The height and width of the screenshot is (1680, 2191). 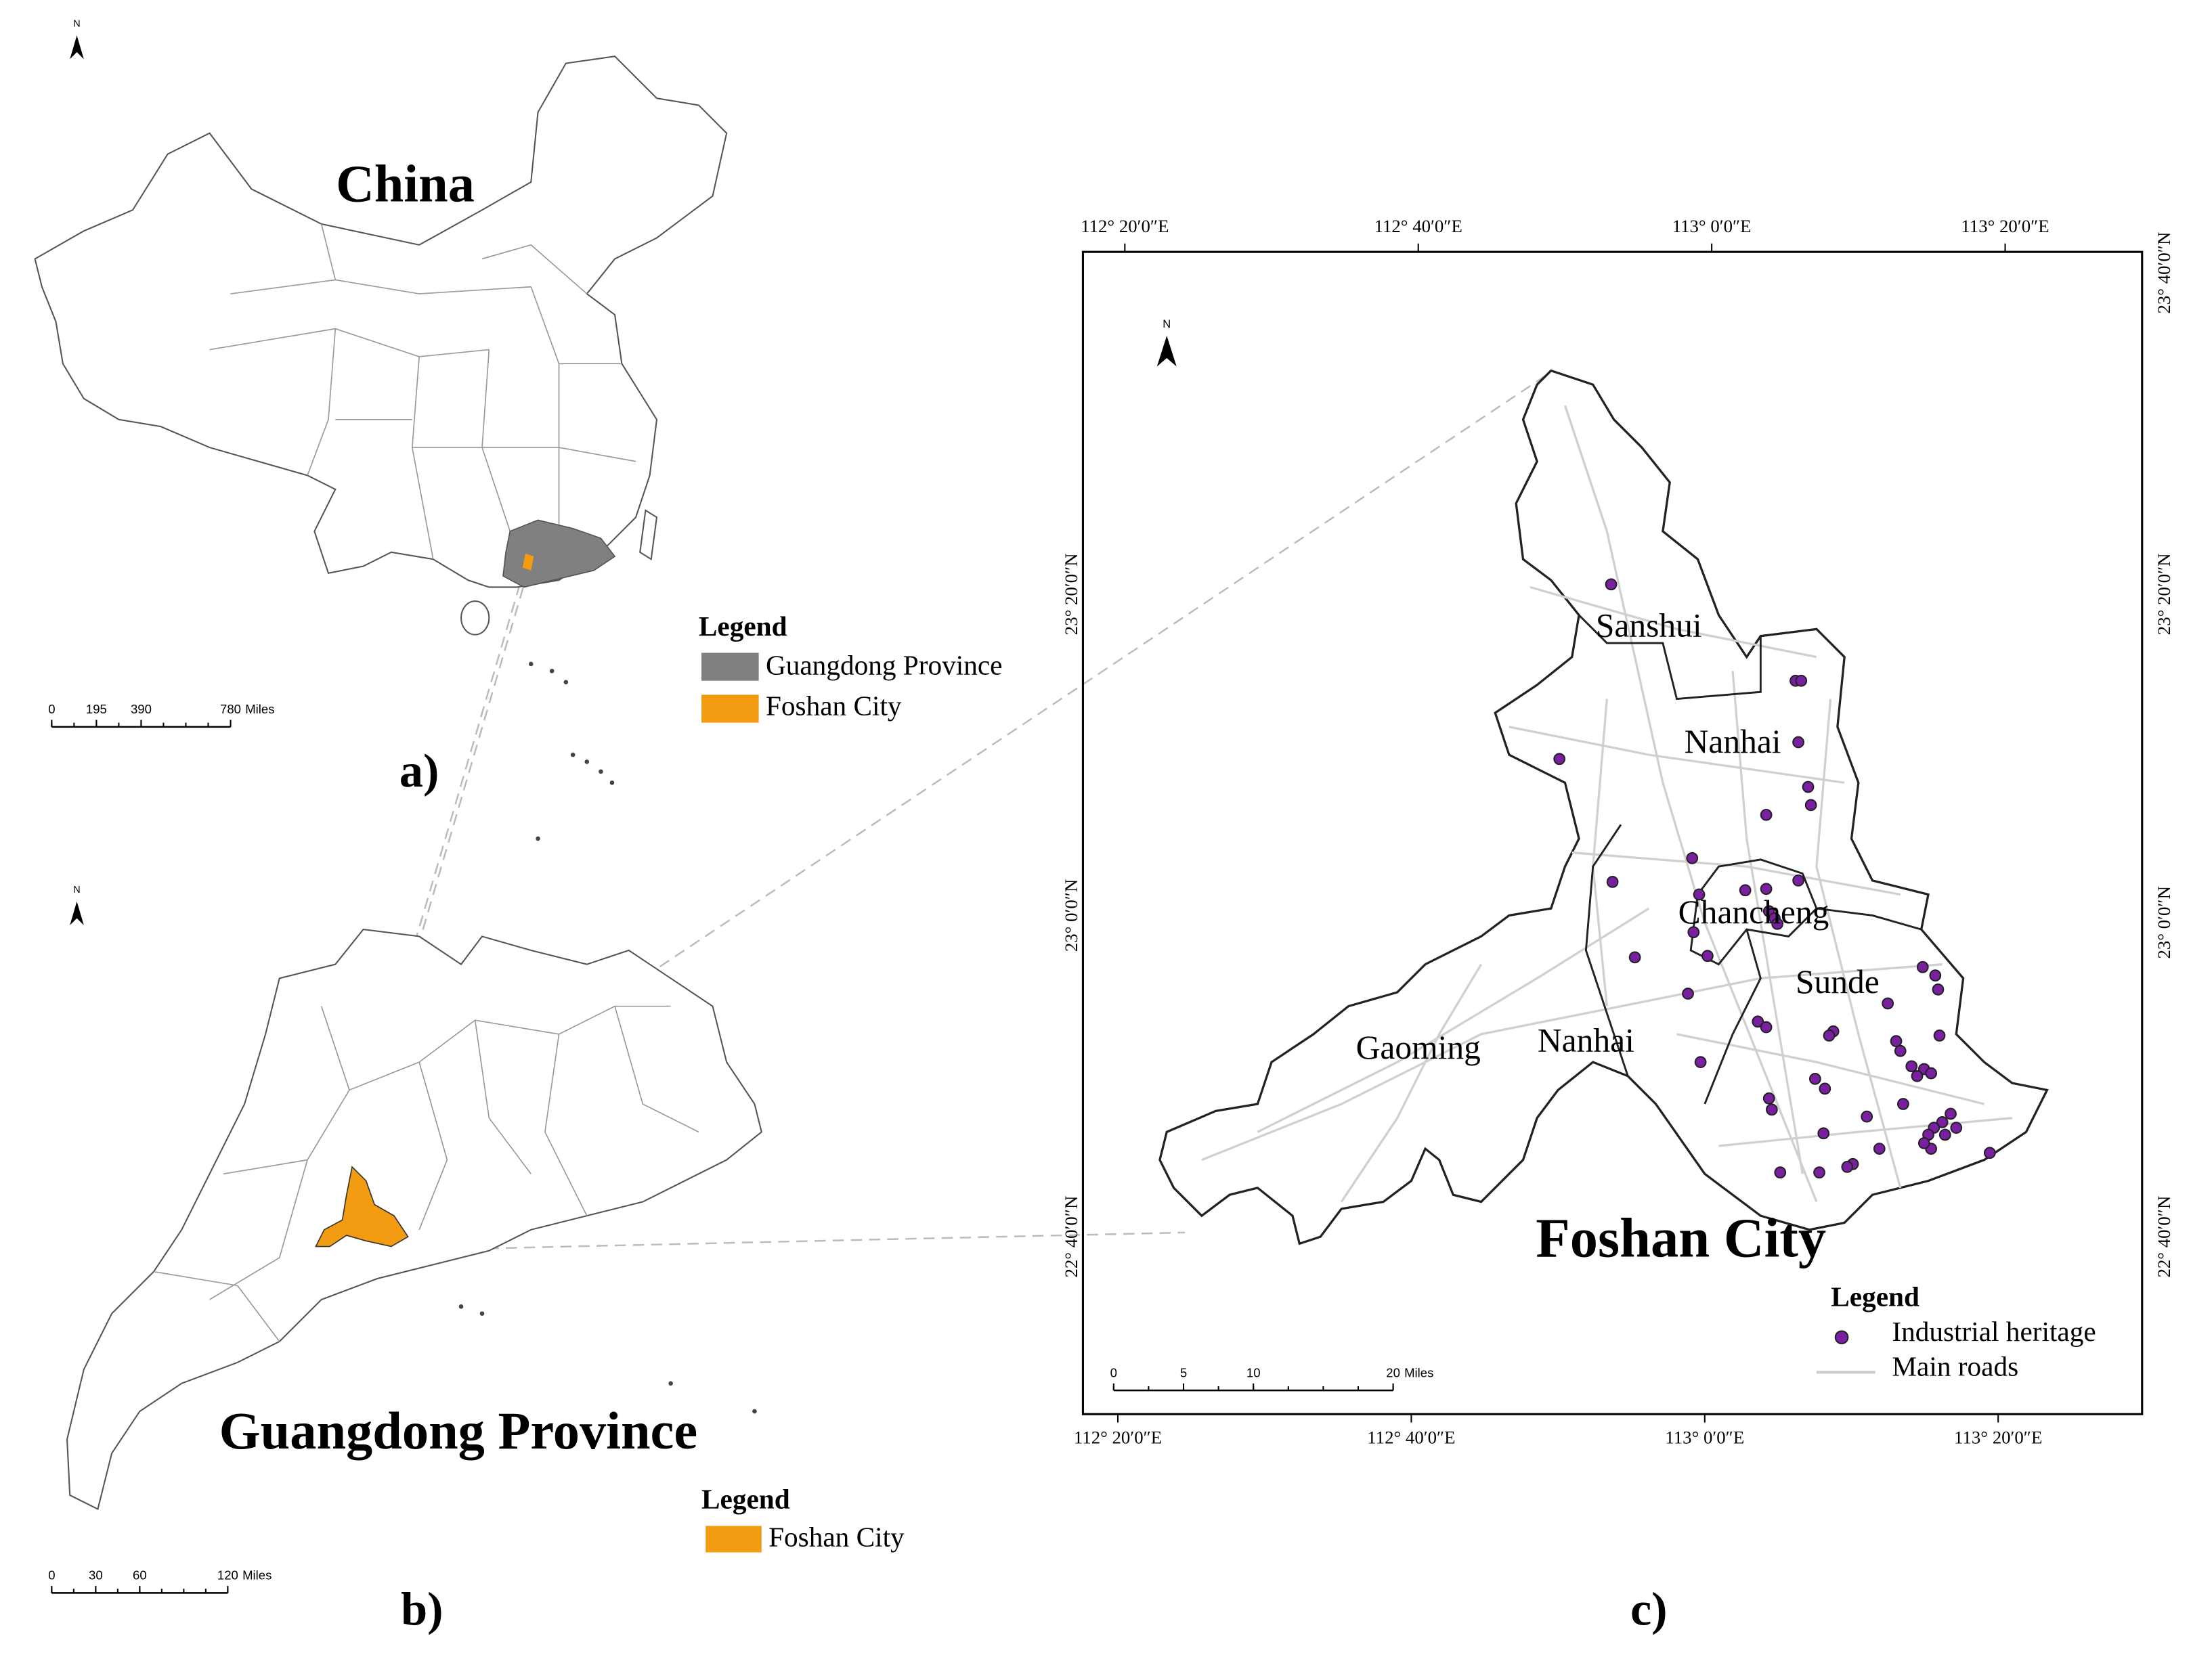 I want to click on panel-title: Guangdong Province, so click(x=458, y=1431).